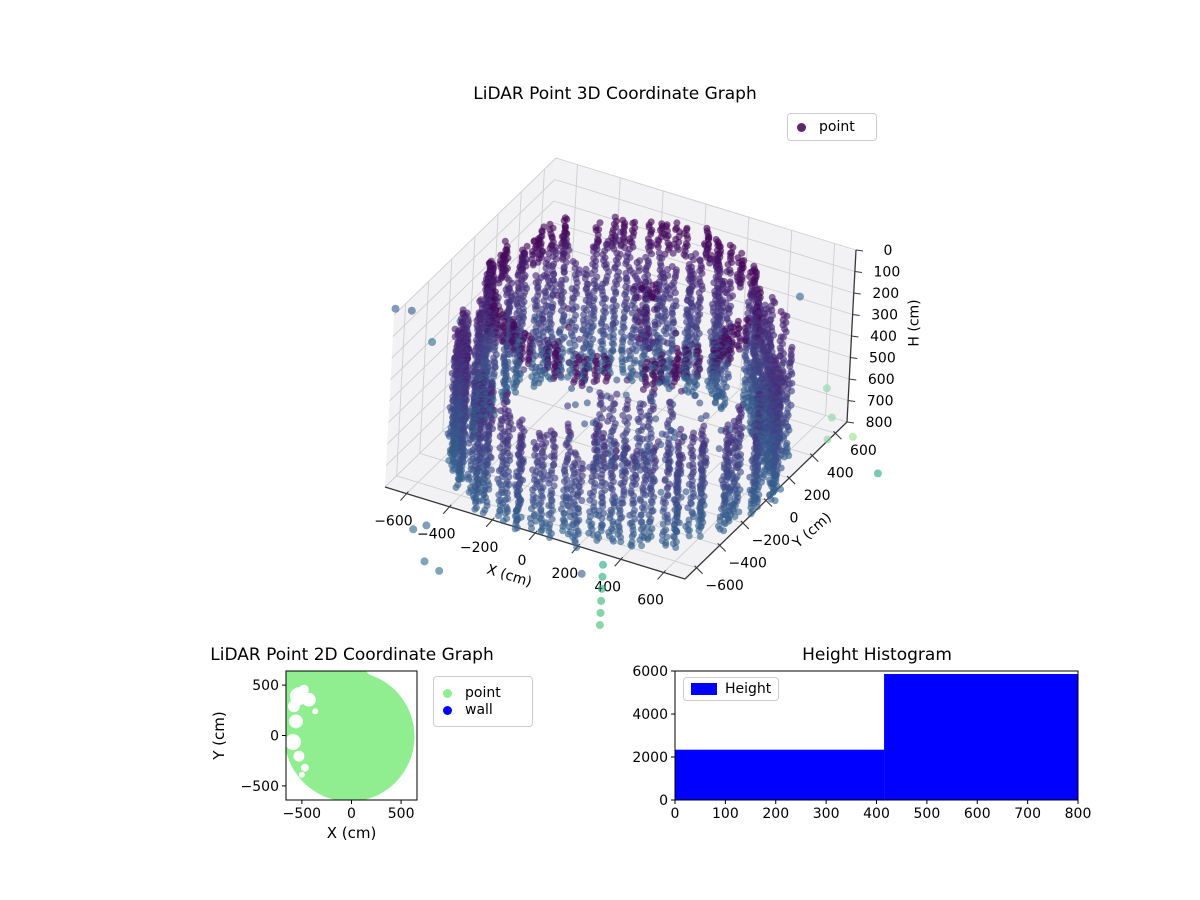  I want to click on plot-3d-legend: point, so click(832, 127).